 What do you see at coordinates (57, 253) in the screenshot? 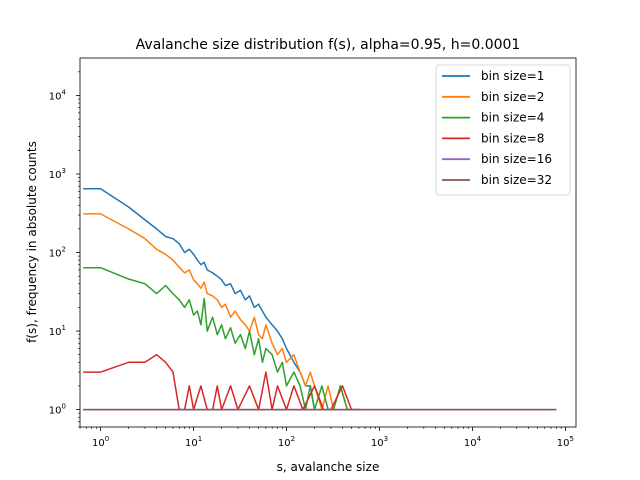
I see `y-tick-label: 10²` at bounding box center [57, 253].